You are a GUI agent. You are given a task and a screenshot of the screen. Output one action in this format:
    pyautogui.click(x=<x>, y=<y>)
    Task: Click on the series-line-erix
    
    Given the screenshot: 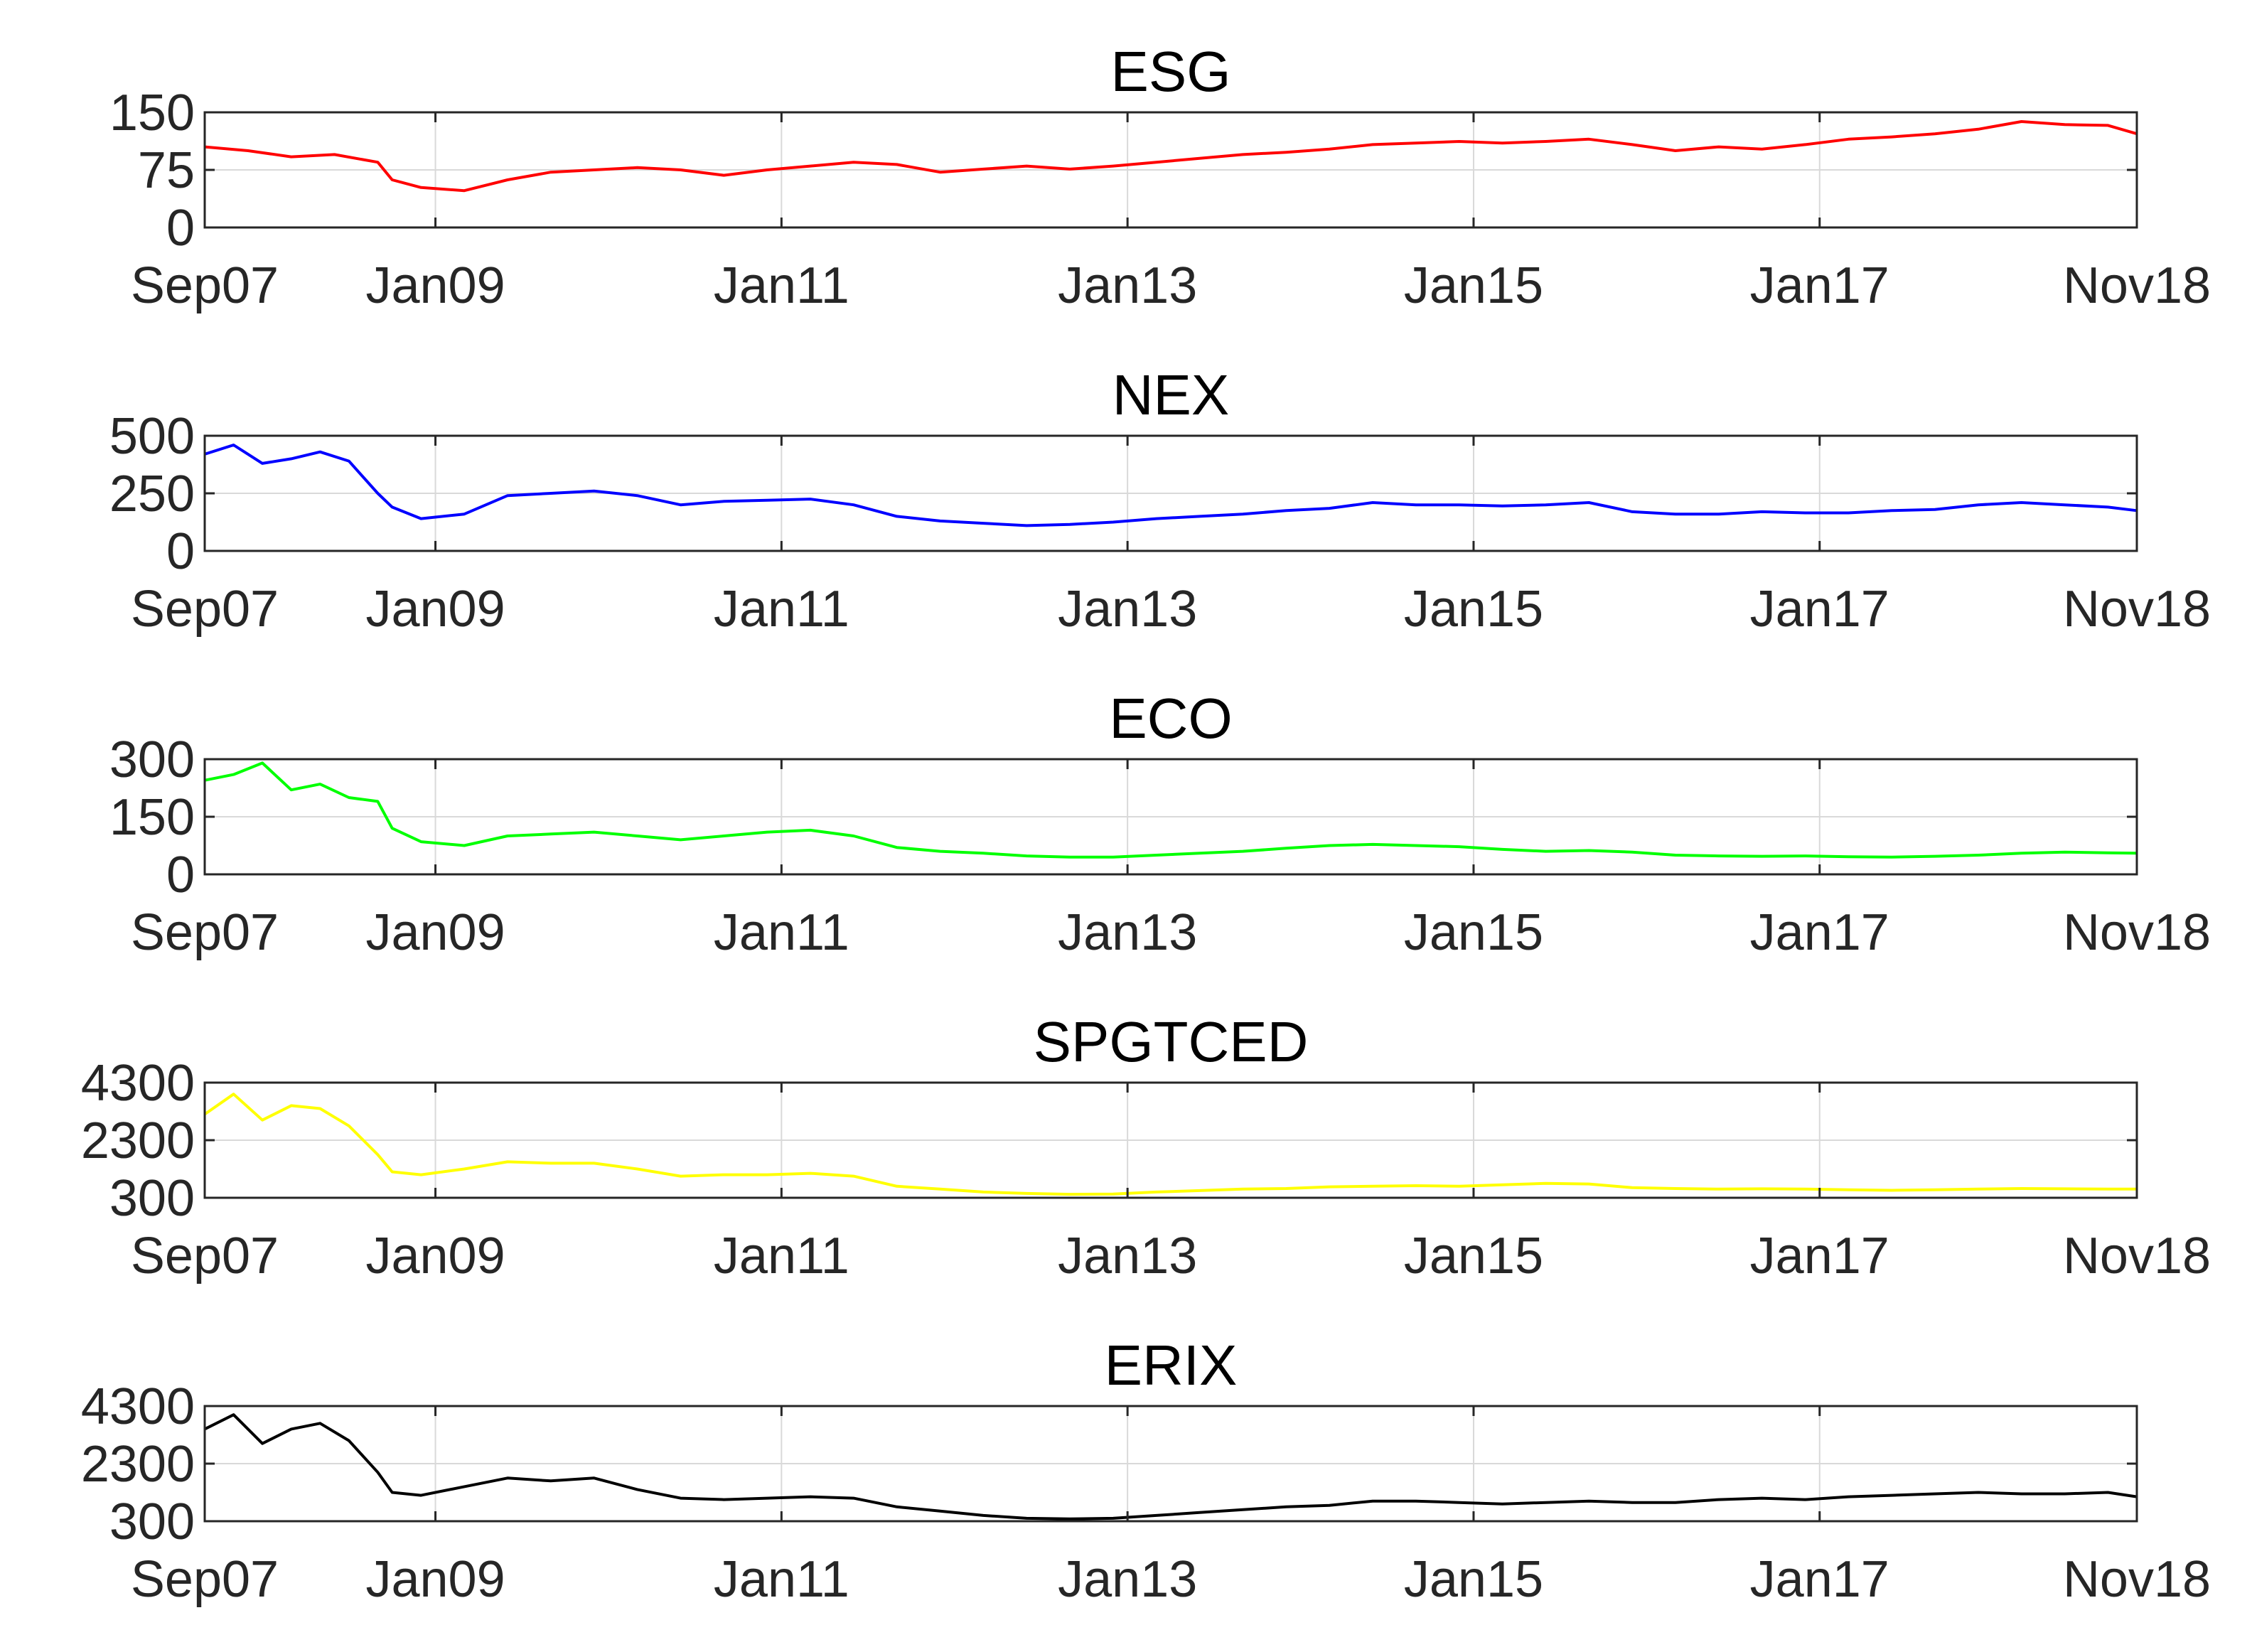 What is the action you would take?
    pyautogui.click(x=1171, y=1466)
    